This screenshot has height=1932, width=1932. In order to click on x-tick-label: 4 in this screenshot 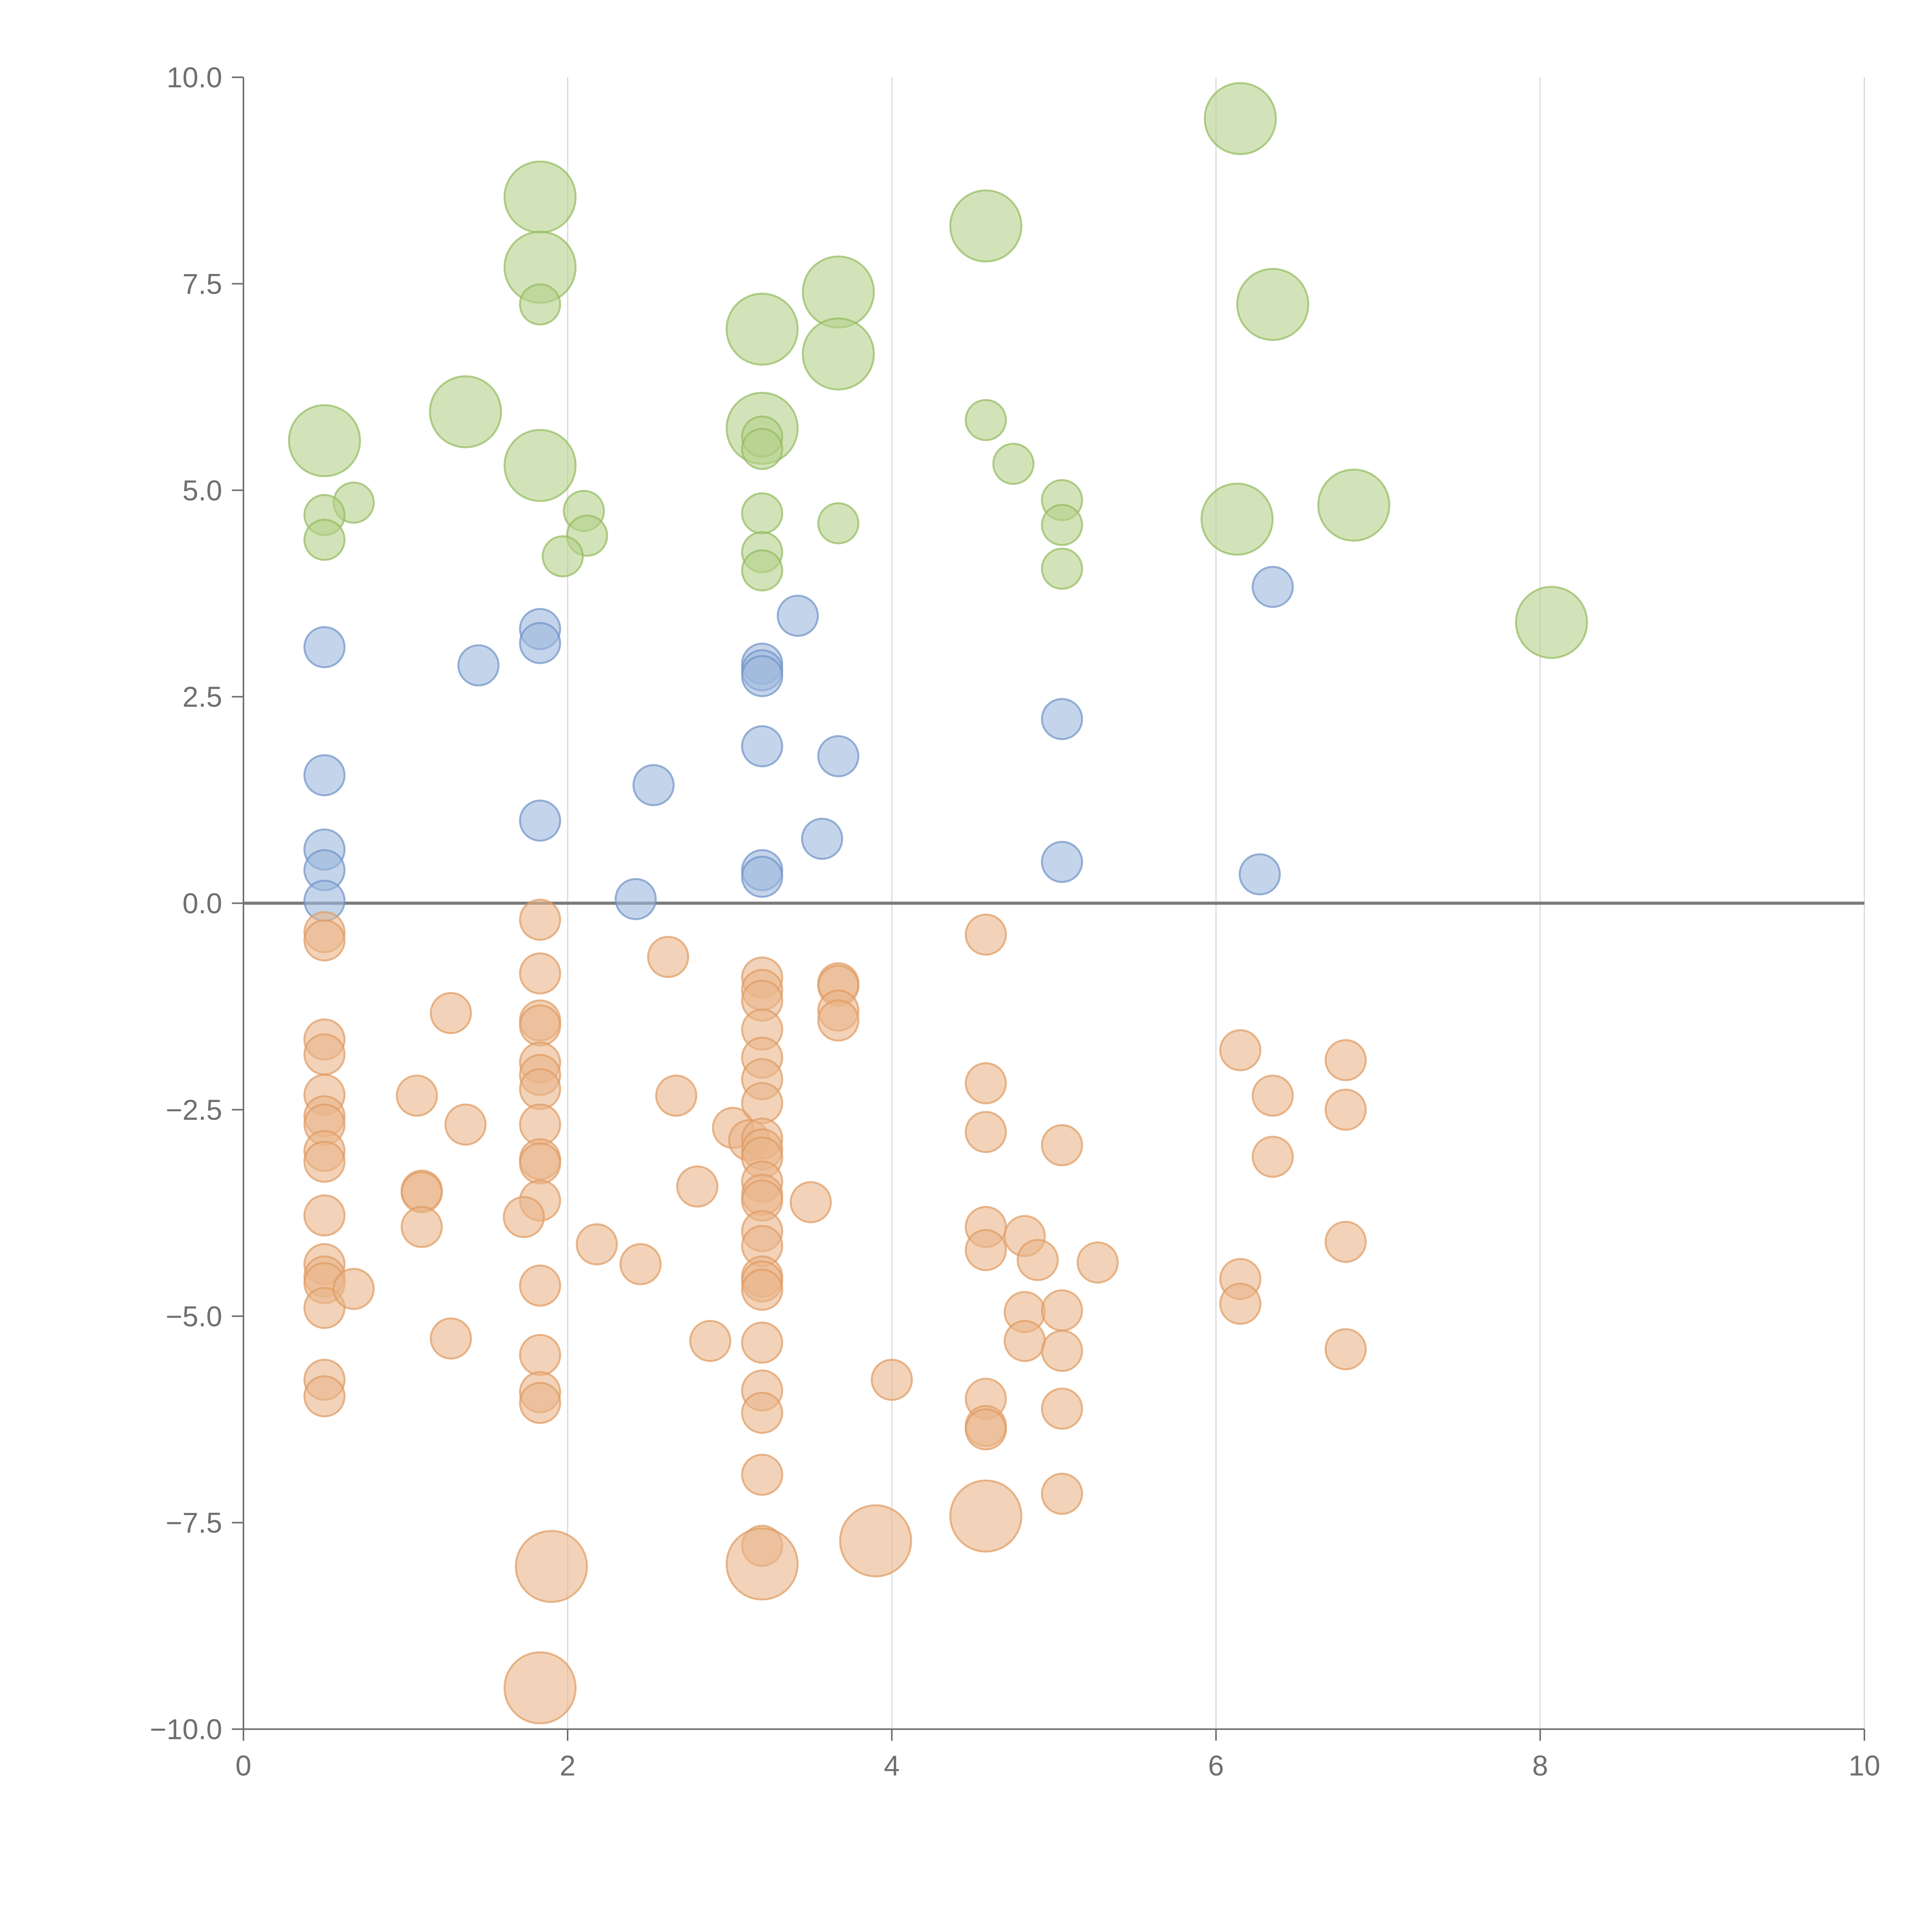, I will do `click(892, 1766)`.